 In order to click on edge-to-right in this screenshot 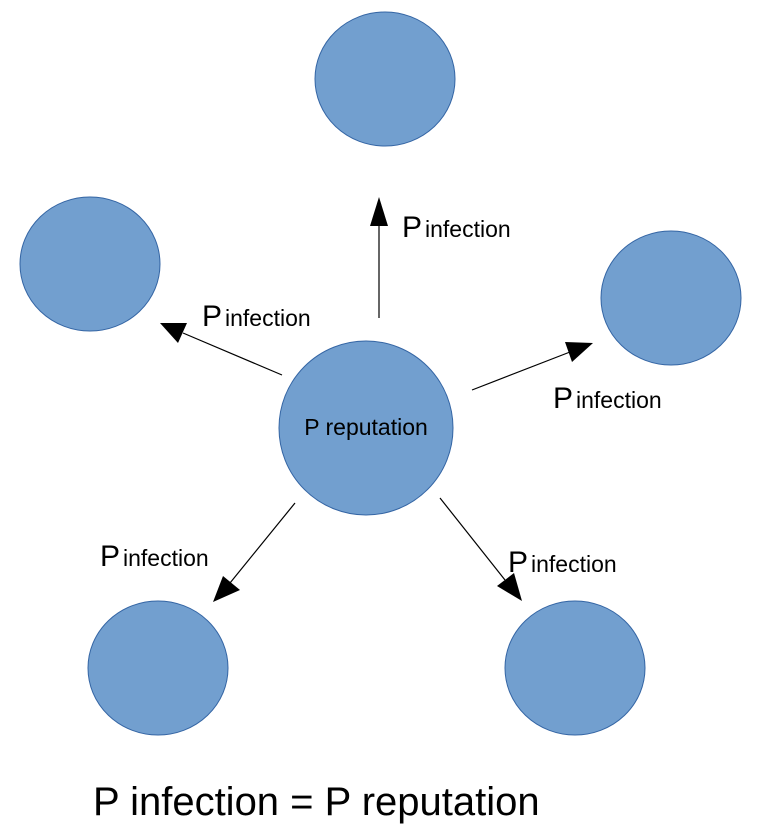, I will do `click(532, 366)`.